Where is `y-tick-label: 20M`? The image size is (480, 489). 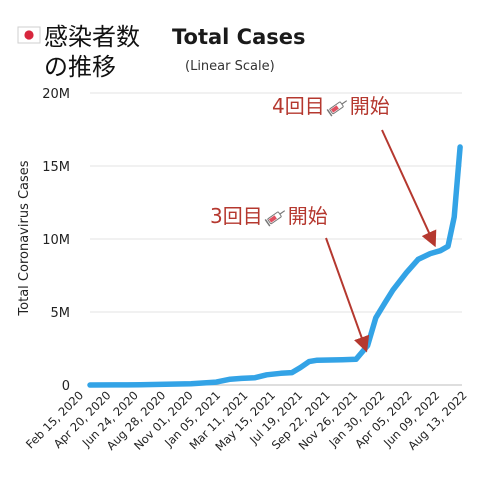 y-tick-label: 20M is located at coordinates (56, 94).